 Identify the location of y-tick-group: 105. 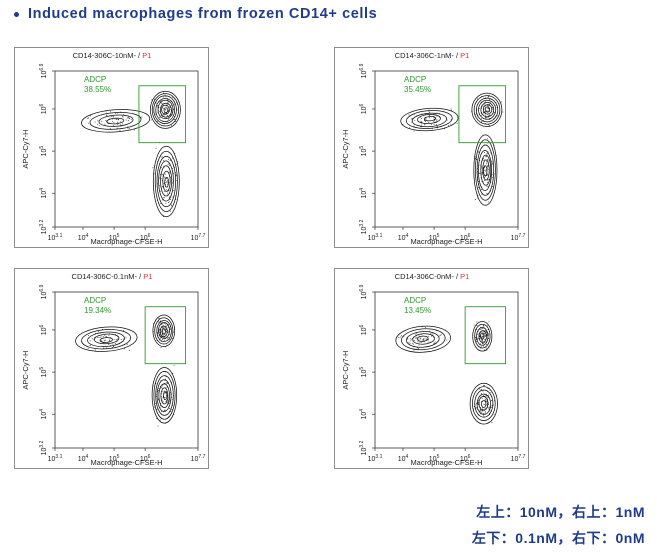
(43, 372).